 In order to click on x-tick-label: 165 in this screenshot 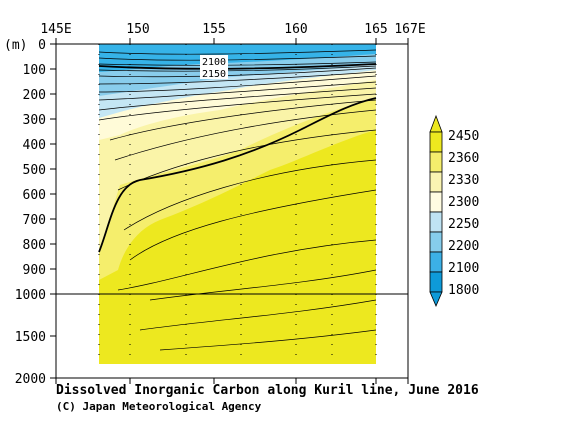, I will do `click(375, 29)`.